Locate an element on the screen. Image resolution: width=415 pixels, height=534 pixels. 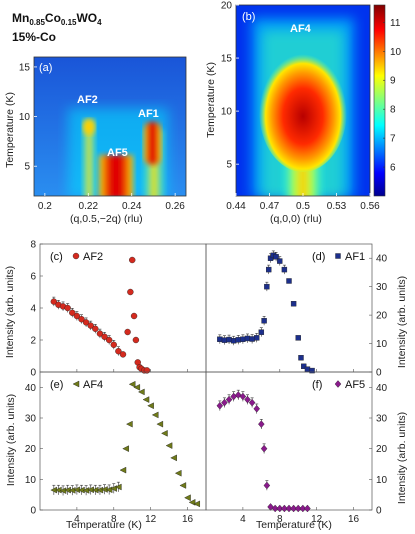
xtick-label: 0.2 is located at coordinates (45, 206).